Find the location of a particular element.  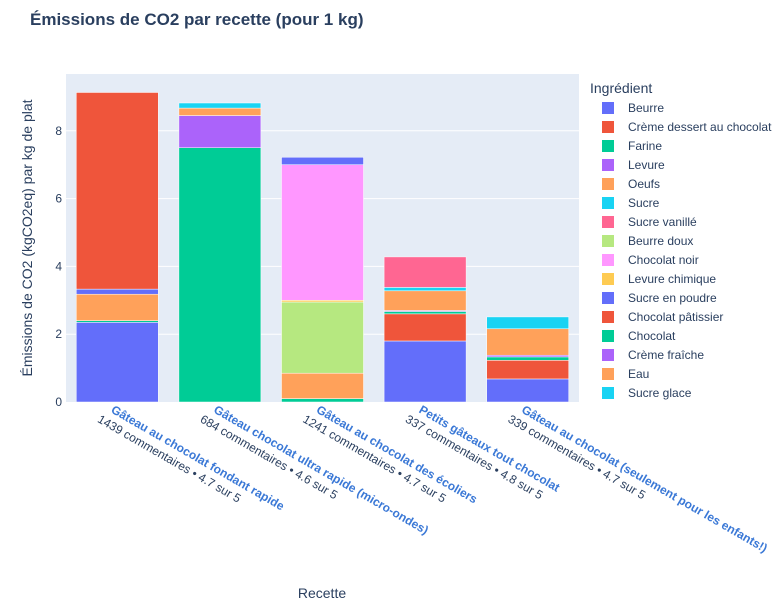

chart-title: Émissions de CO2 par recette (pour 1 kg) is located at coordinates (196, 19).